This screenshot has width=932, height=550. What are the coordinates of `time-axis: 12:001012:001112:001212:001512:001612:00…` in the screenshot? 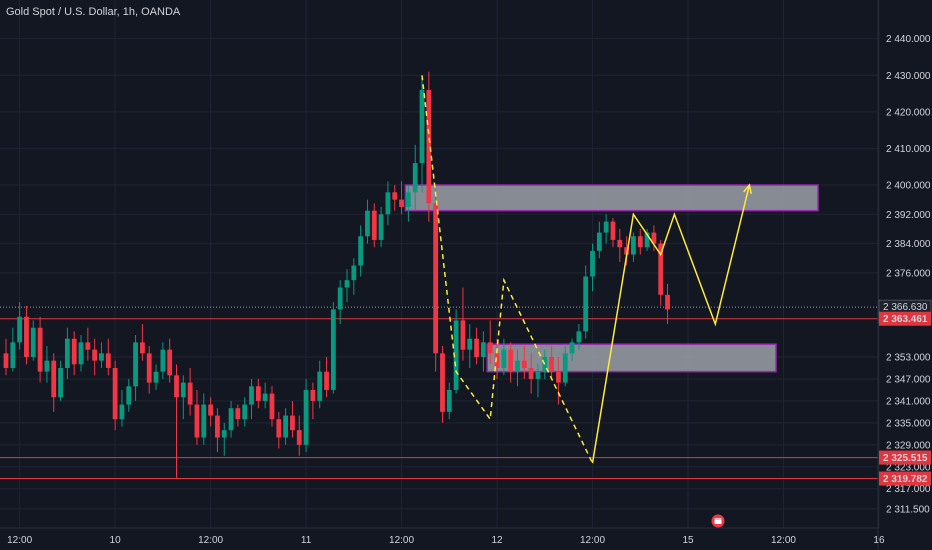 It's located at (469, 540).